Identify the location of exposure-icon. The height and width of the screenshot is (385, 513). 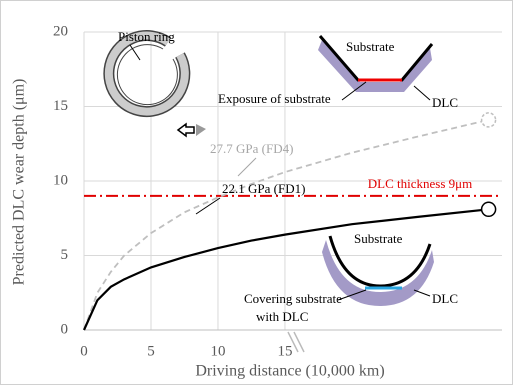
(376, 63).